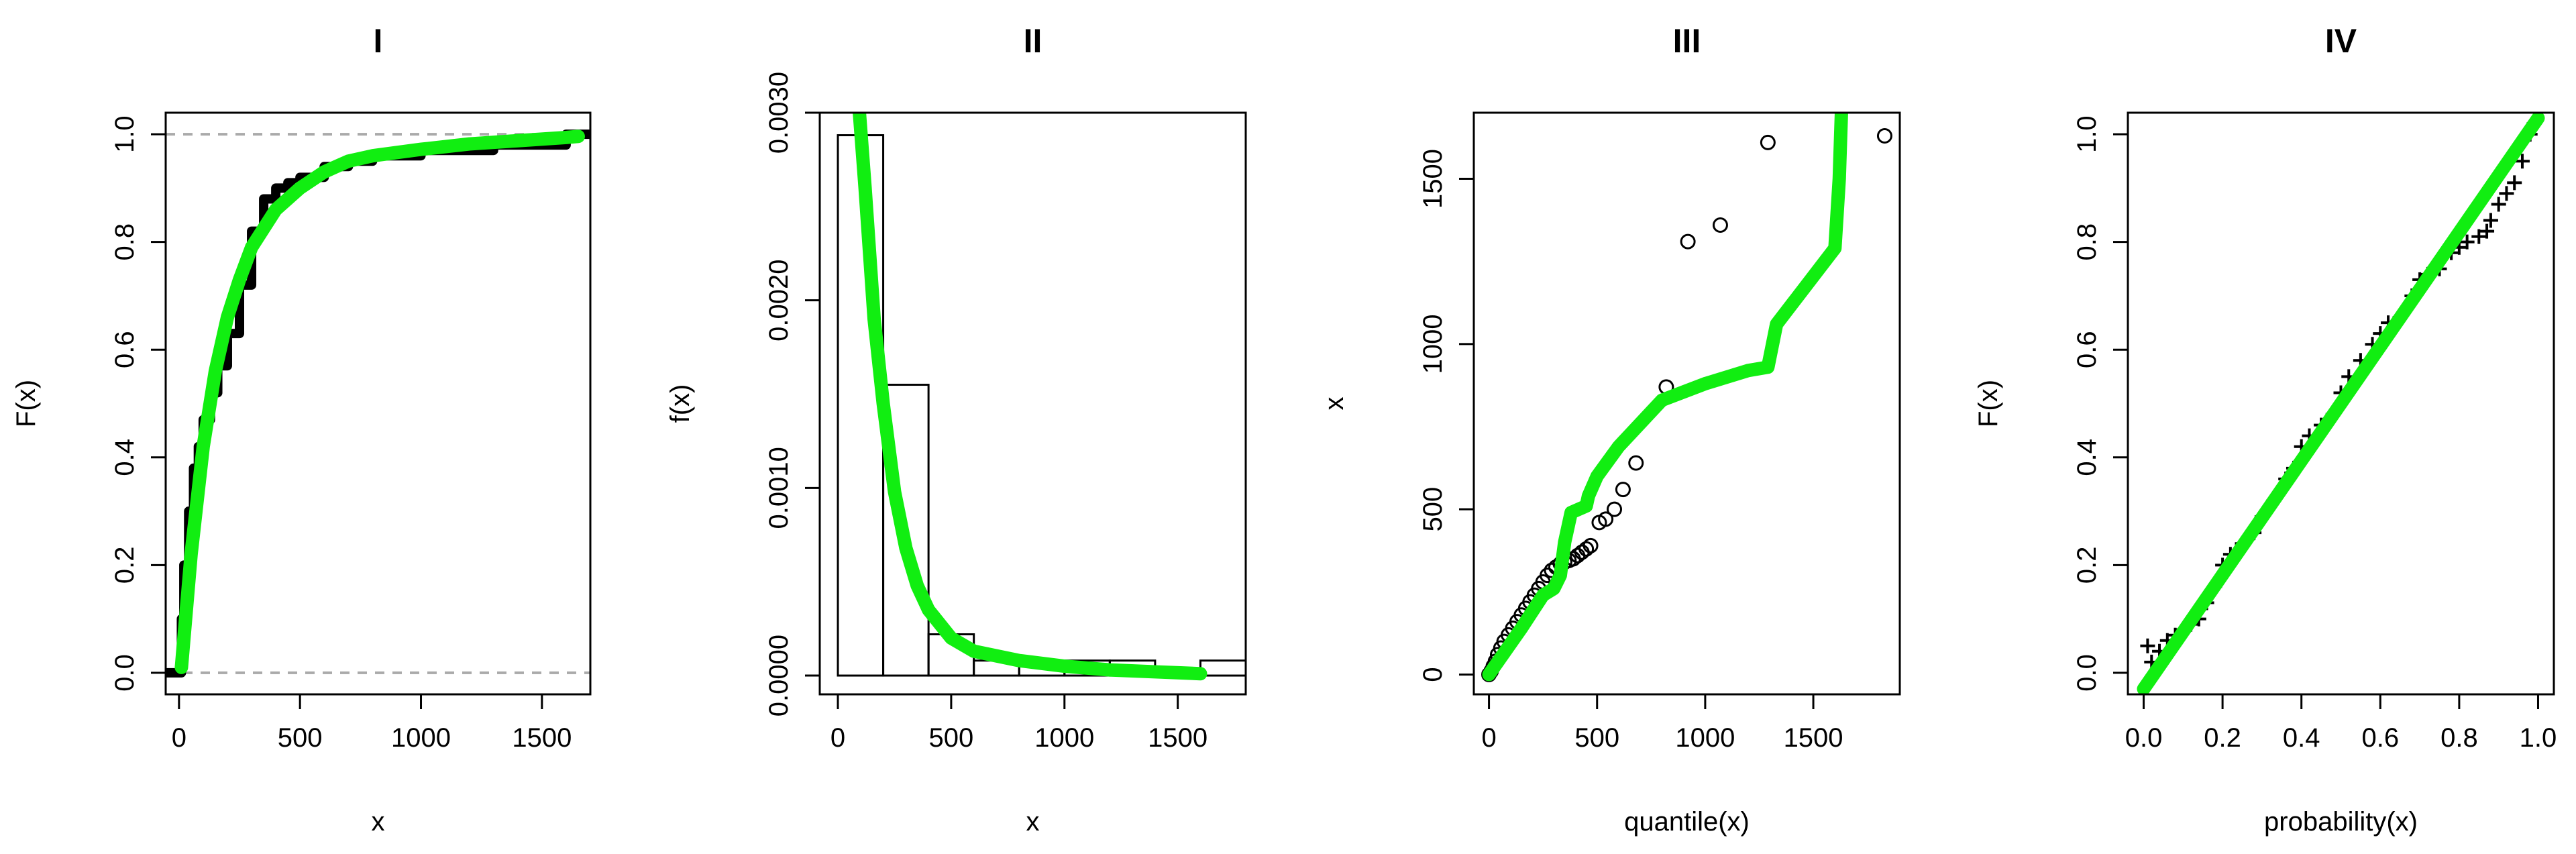  Describe the element at coordinates (378, 41) in the screenshot. I see `chart-title: I` at that location.